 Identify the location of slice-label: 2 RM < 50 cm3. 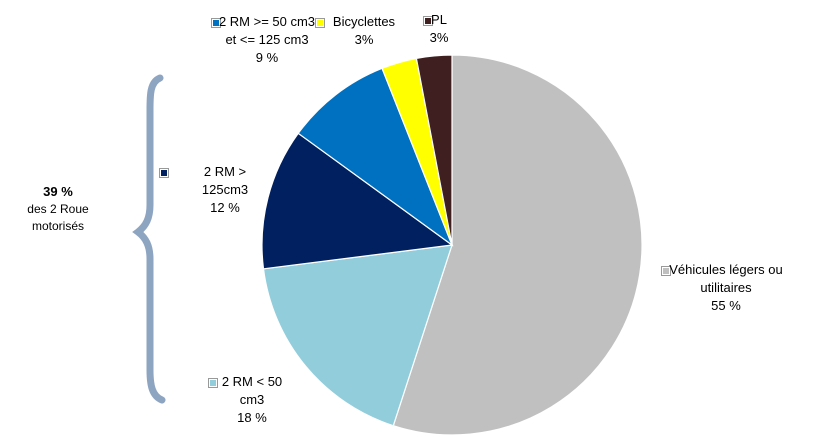
(252, 390).